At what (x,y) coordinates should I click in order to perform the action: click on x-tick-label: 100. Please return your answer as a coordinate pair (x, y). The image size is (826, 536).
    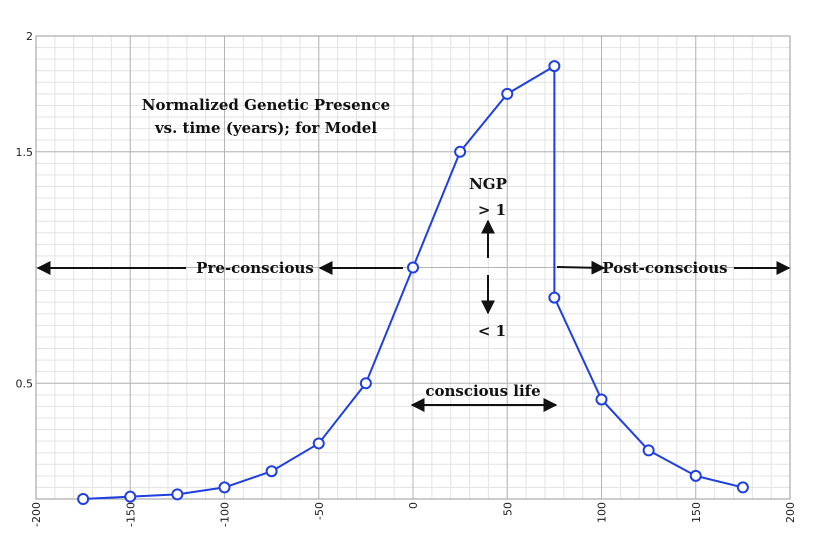
    Looking at the image, I should click on (602, 512).